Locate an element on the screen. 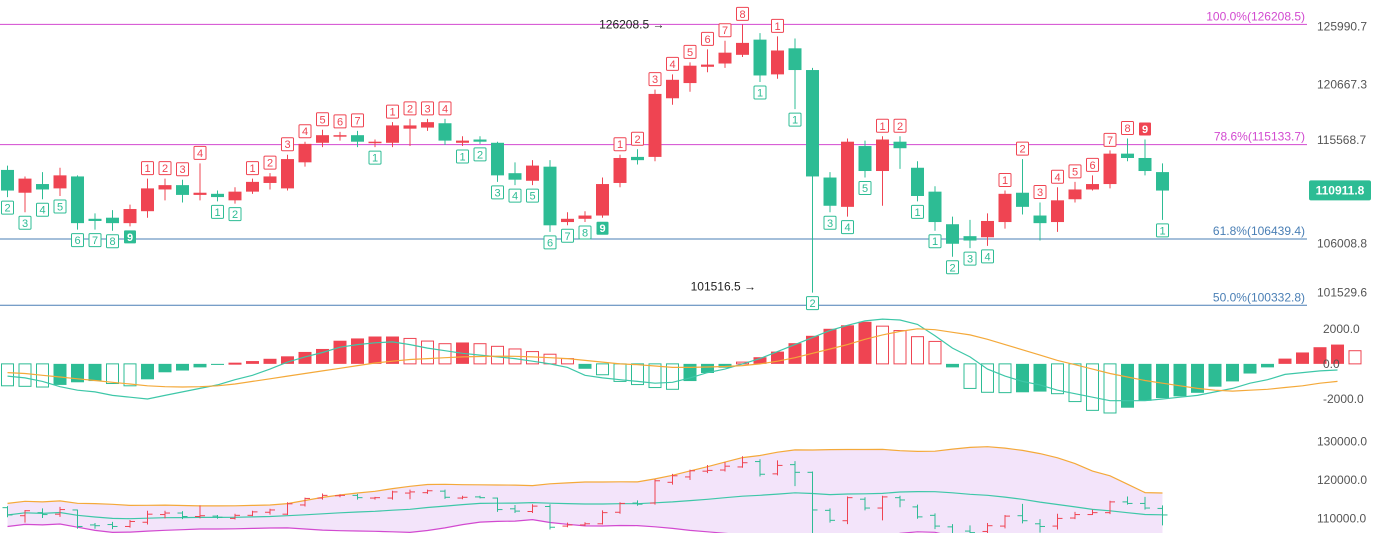 The height and width of the screenshot is (538, 1380). last-price-tag is located at coordinates (1340, 190).